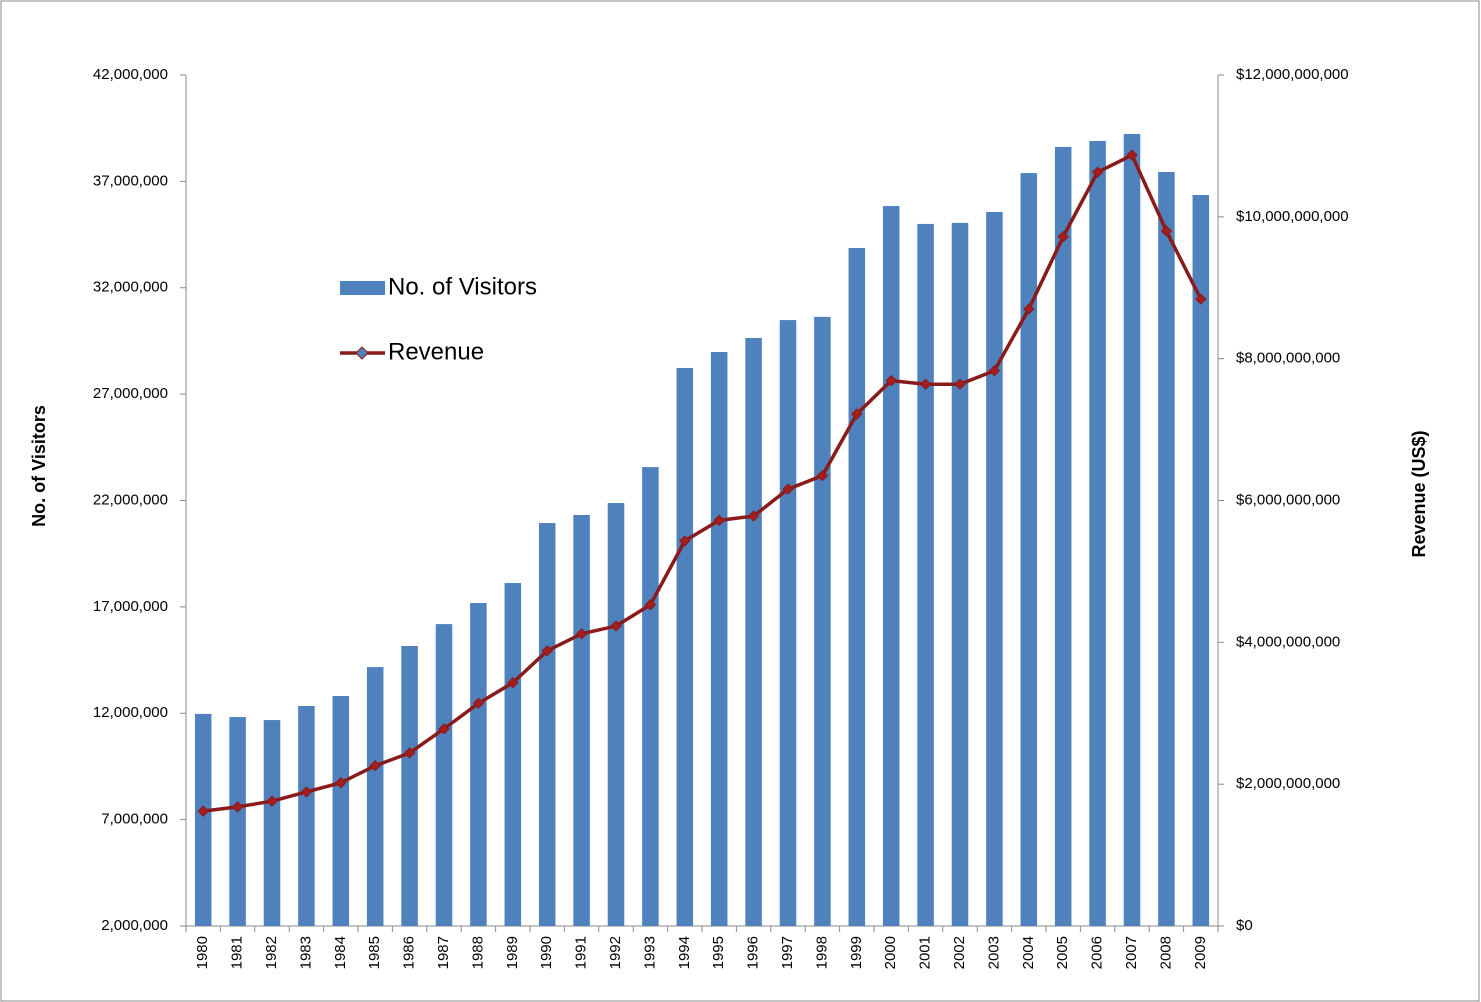  Describe the element at coordinates (130, 712) in the screenshot. I see `y-tick-label: 12,000,000` at that location.